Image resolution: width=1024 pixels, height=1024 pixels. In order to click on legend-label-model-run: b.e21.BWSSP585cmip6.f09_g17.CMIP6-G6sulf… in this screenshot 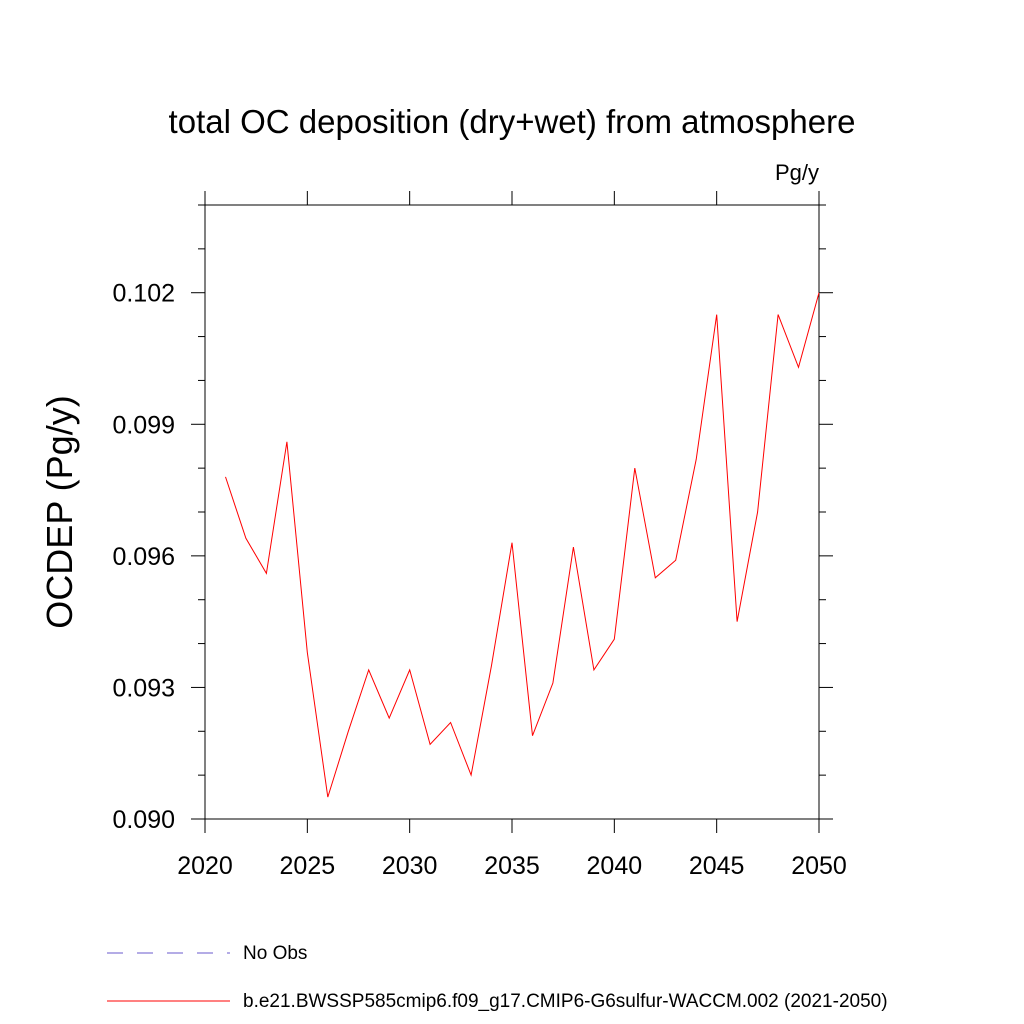, I will do `click(565, 1001)`.